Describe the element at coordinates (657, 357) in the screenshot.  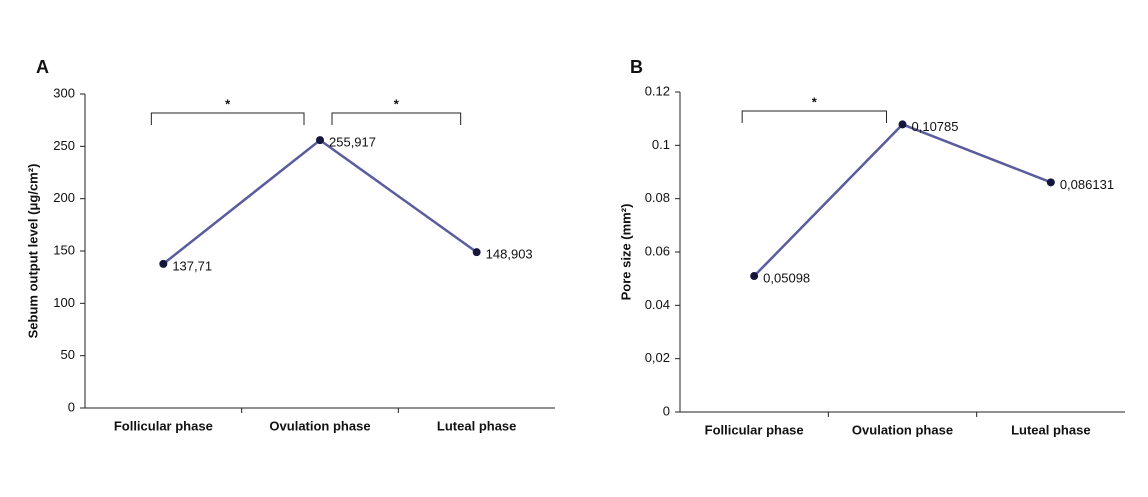
I see `y-tick-label: 0,02` at that location.